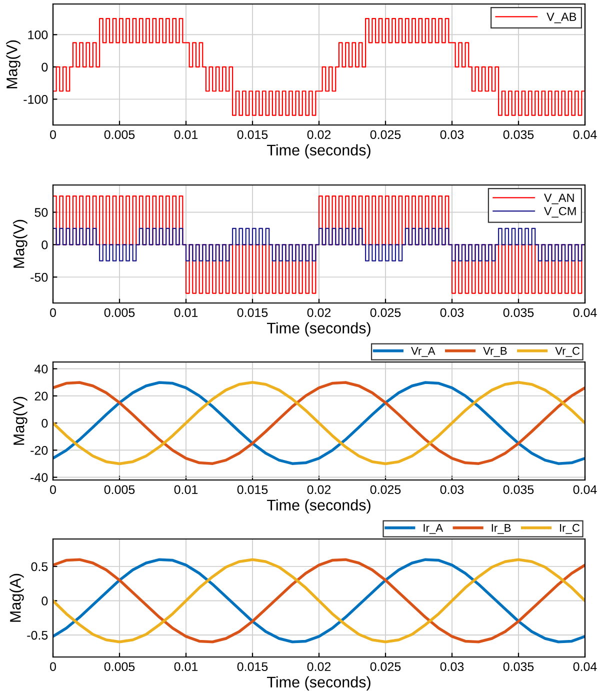 This screenshot has height=691, width=600. Describe the element at coordinates (495, 352) in the screenshot. I see `legend-label: Vr_B` at that location.